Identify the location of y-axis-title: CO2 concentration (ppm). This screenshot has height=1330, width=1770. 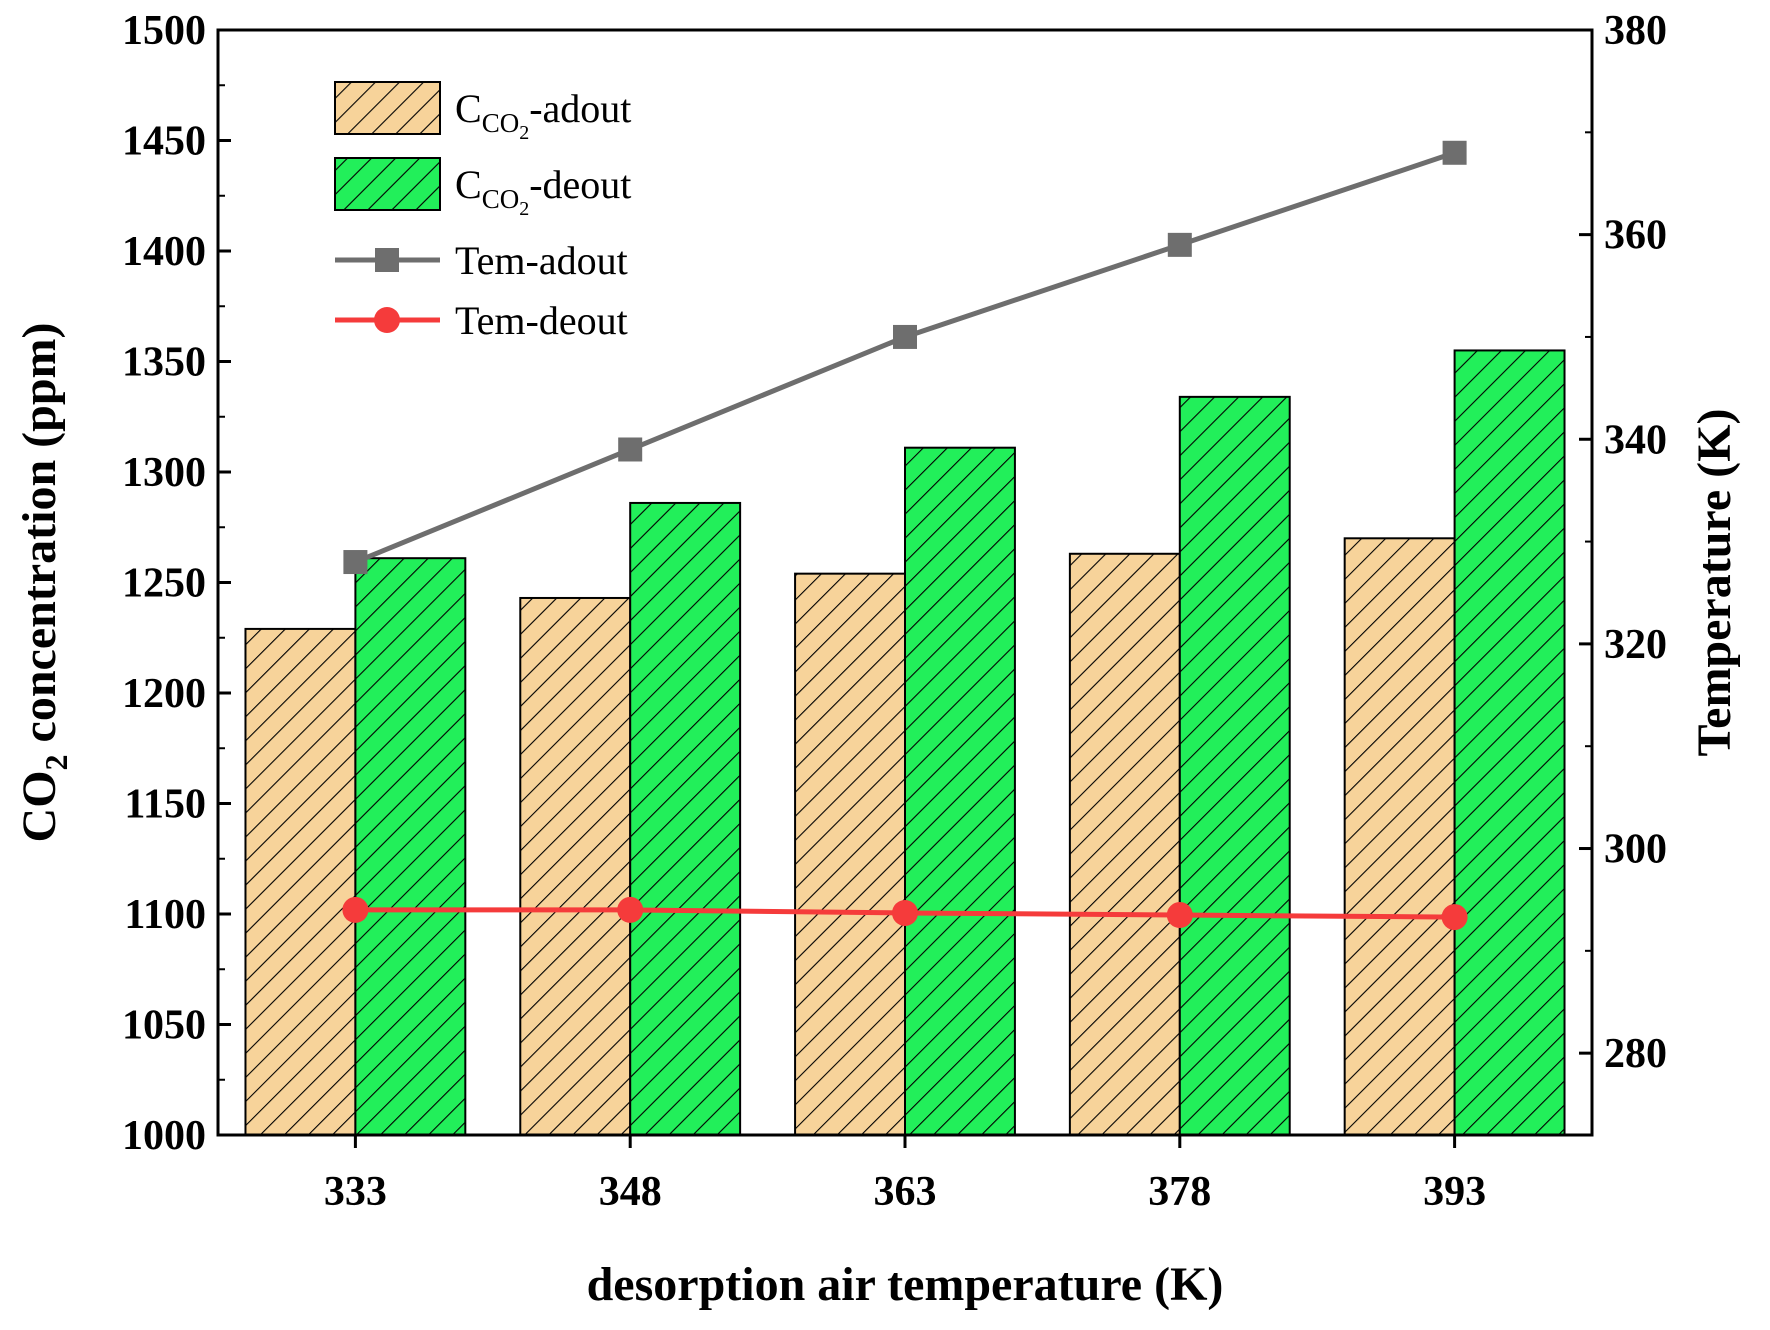
(43, 583).